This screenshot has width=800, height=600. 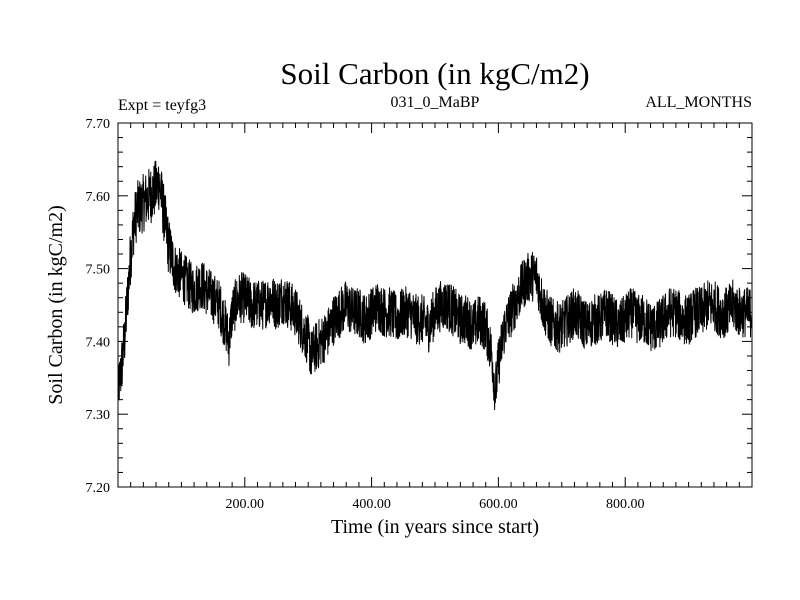 I want to click on x-tick-label: 400.00, so click(x=371, y=504).